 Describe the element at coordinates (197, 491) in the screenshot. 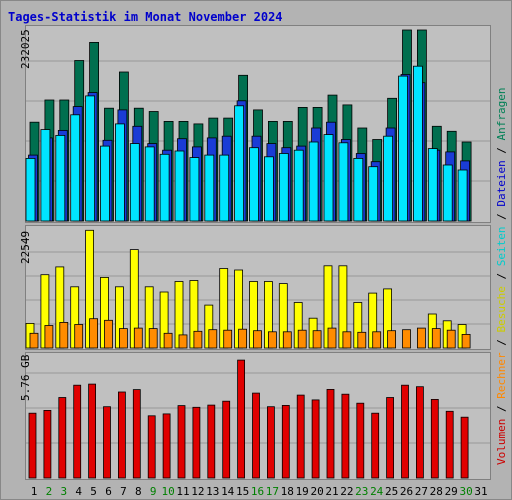

I see `x-tick-label: 12` at that location.